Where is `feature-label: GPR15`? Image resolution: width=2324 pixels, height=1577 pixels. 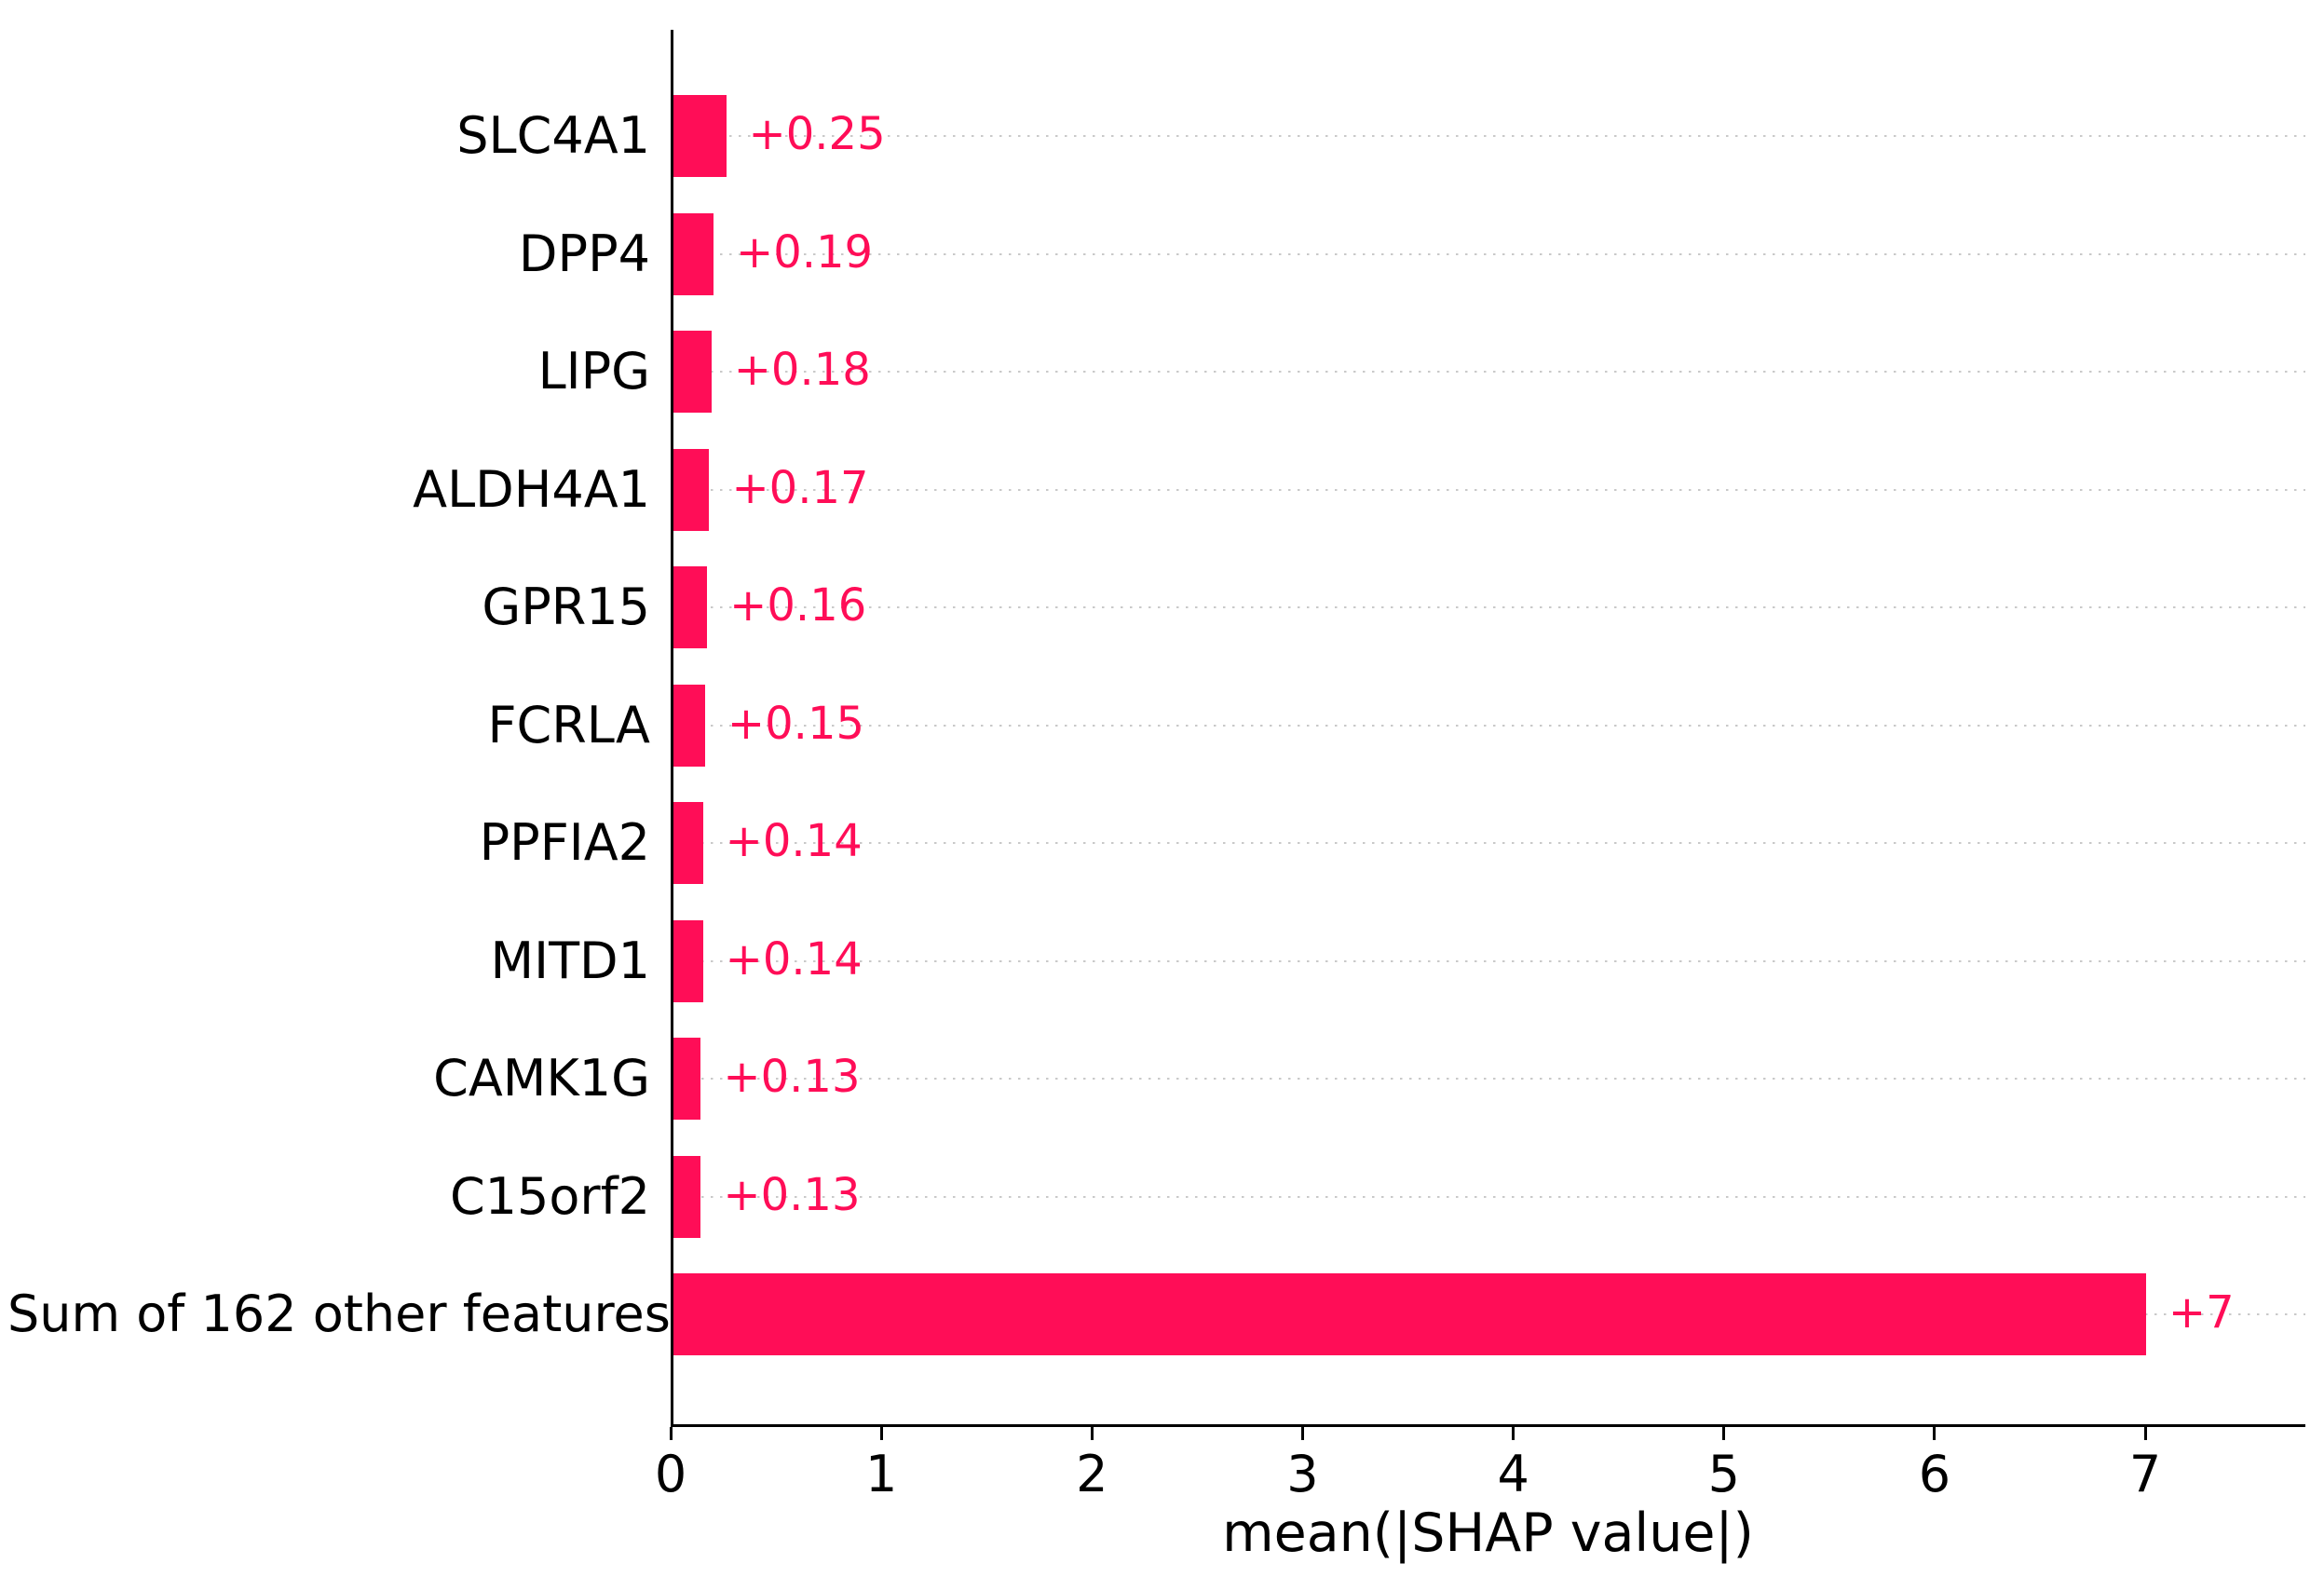
feature-label: GPR15 is located at coordinates (566, 607).